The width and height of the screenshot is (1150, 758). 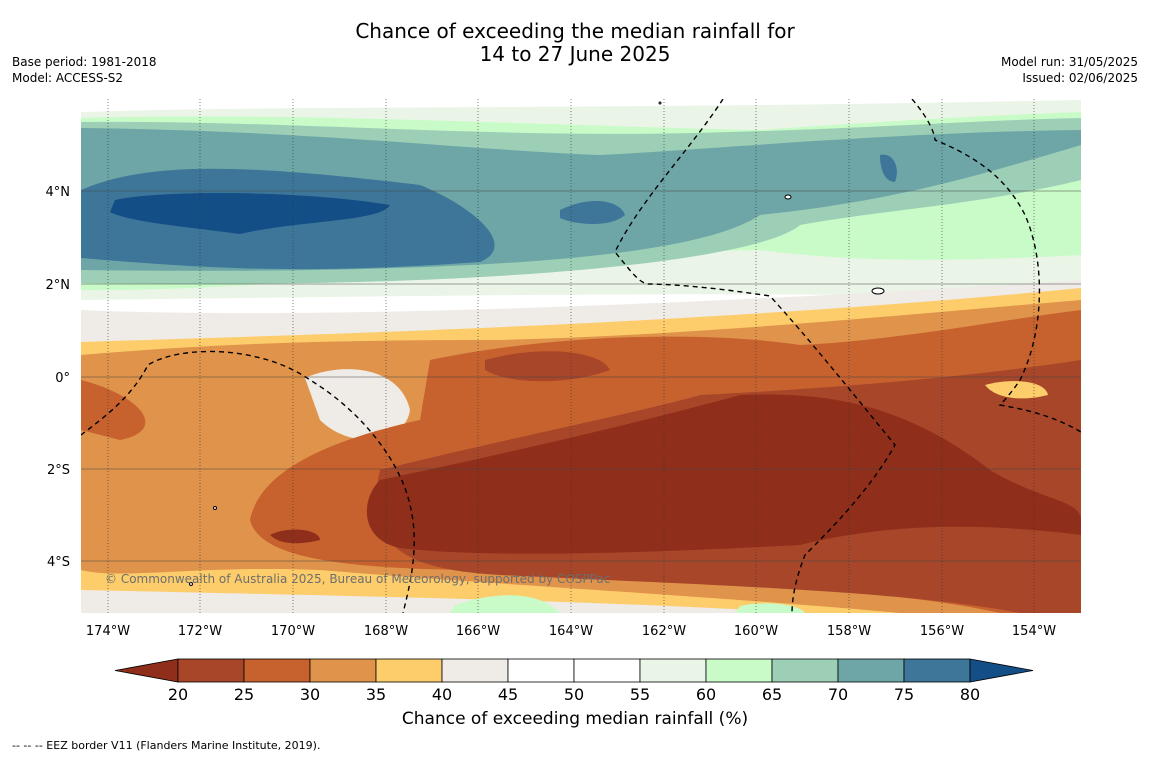 I want to click on model-run: Model run: 31/05/2025, so click(x=1069, y=62).